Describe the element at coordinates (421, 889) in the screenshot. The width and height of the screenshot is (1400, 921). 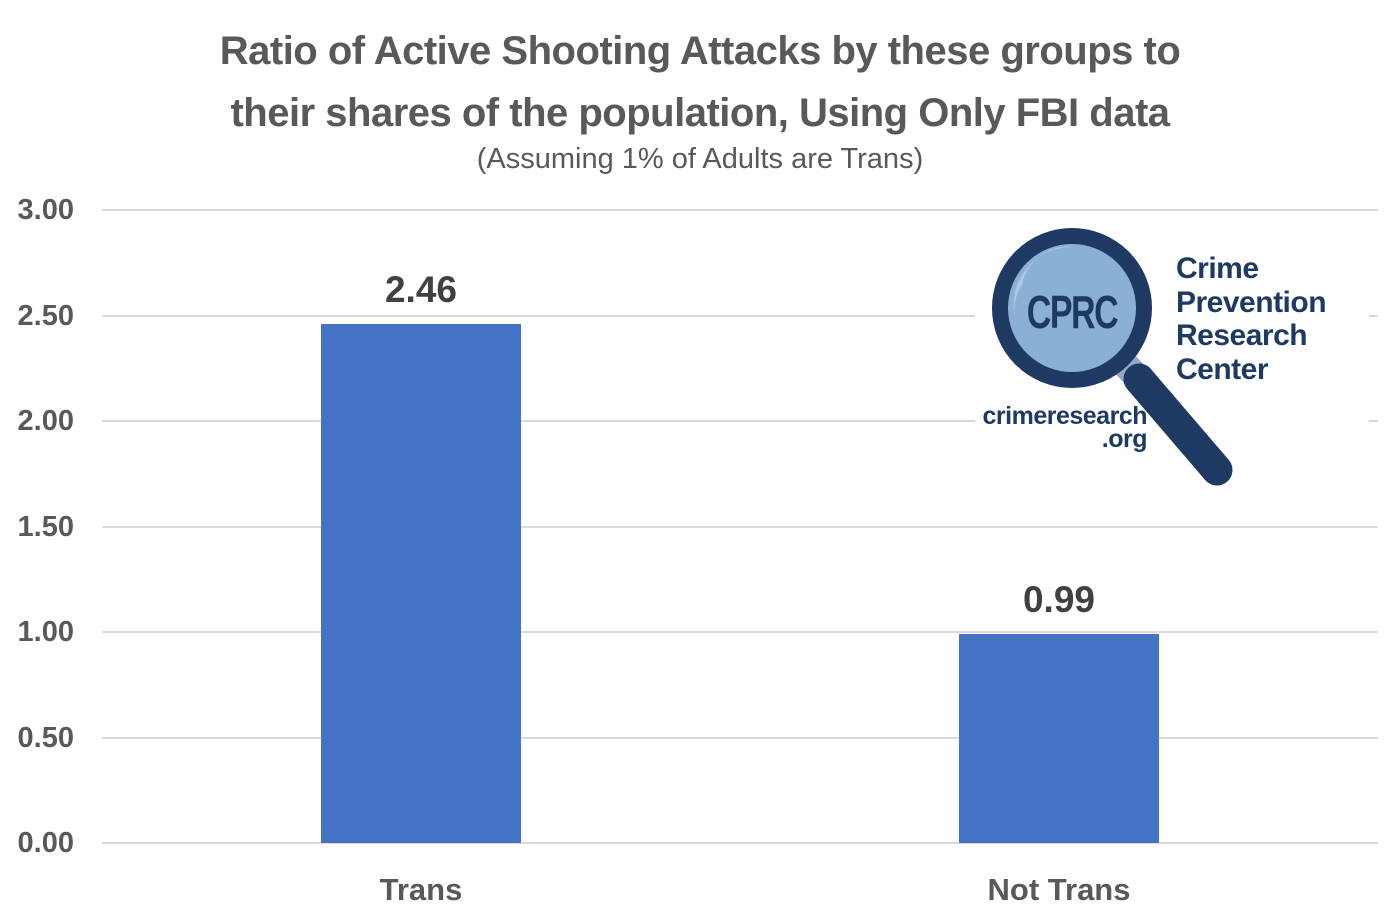
I see `x-tick-label-trans: Trans` at that location.